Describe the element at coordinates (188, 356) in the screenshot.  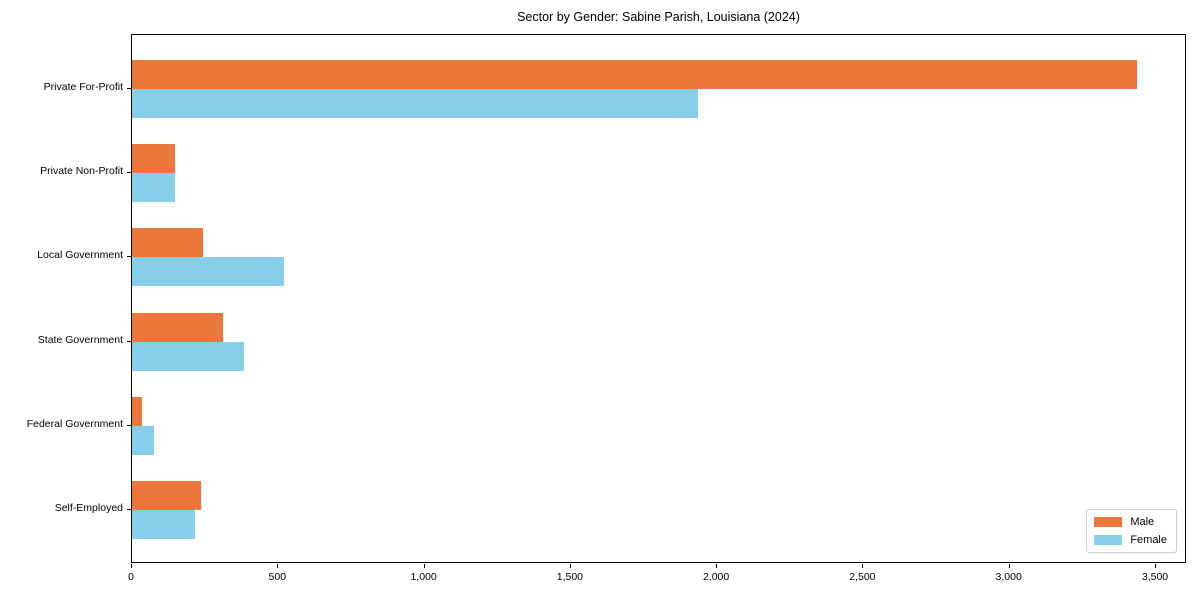
I see `bar-female-state-government` at that location.